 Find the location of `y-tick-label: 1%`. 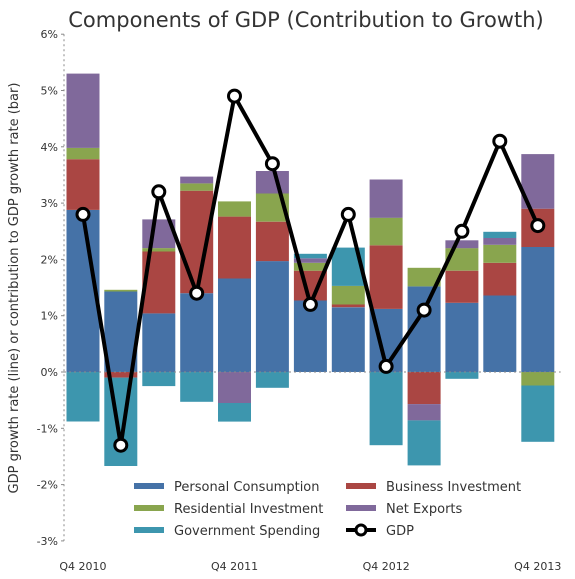

y-tick-label: 1% is located at coordinates (49, 316).